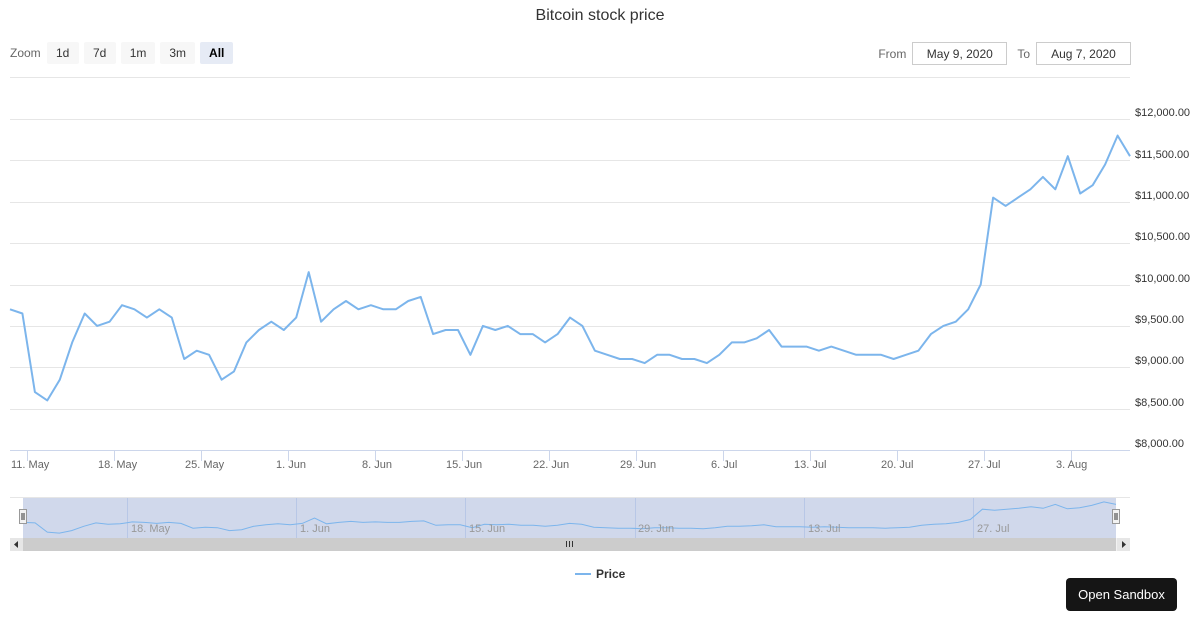 The width and height of the screenshot is (1200, 630). I want to click on zoom-all-button: All, so click(217, 53).